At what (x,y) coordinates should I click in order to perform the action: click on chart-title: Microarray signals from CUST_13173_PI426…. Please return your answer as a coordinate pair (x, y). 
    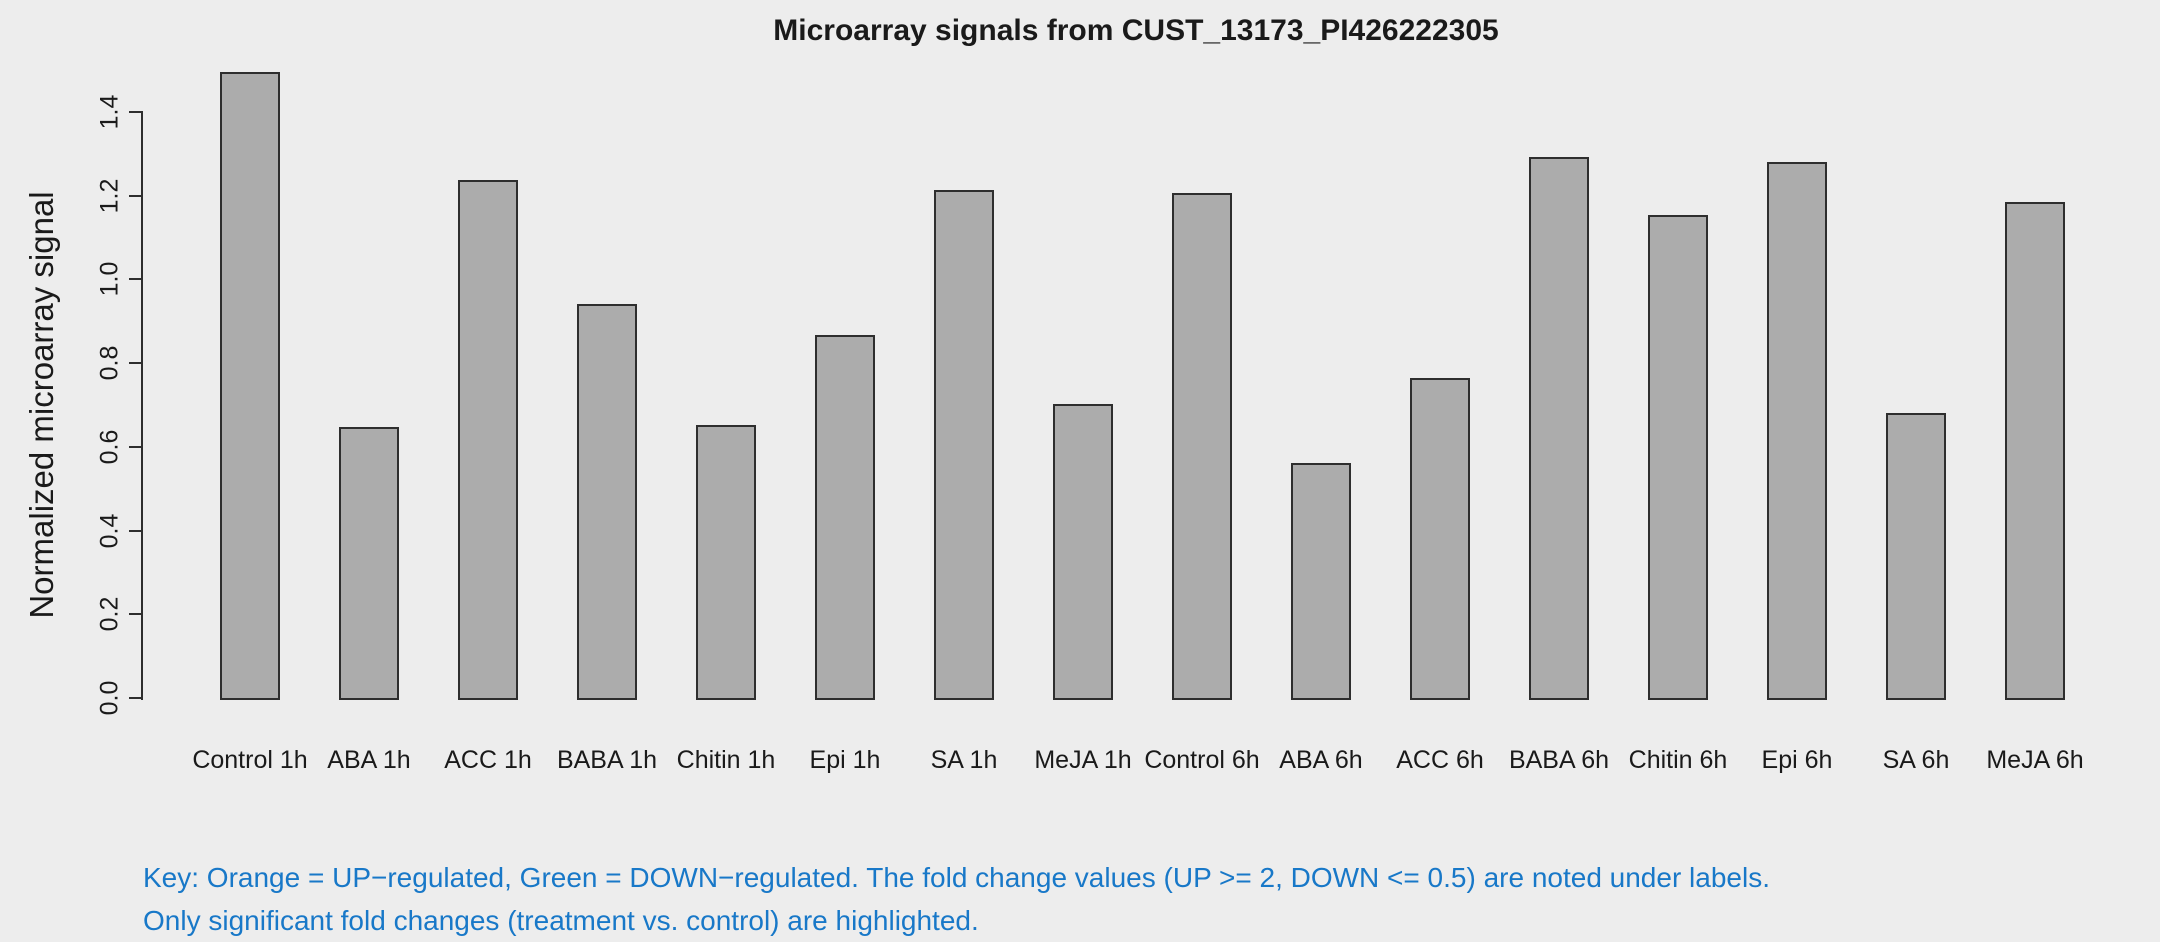
    Looking at the image, I should click on (1136, 30).